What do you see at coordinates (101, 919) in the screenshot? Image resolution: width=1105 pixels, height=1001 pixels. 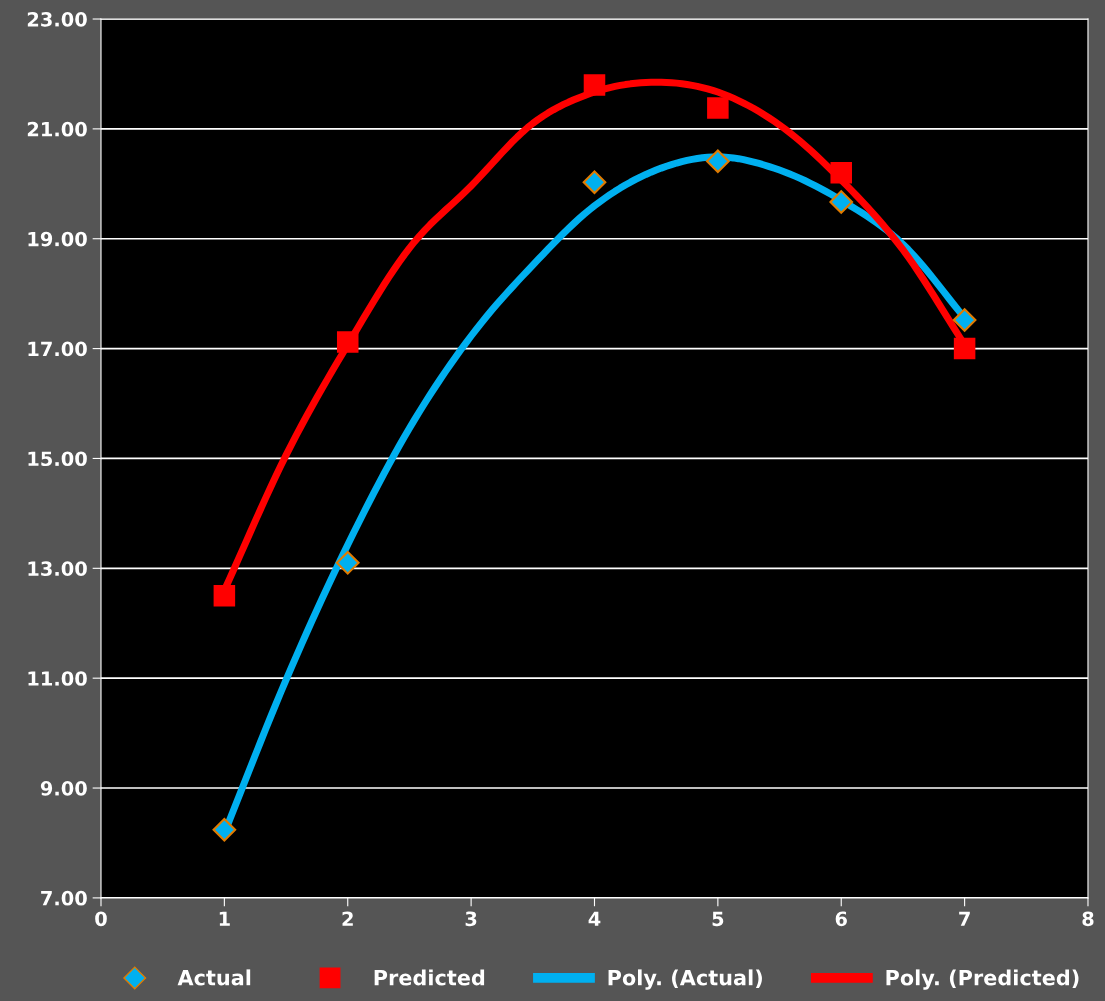 I see `x-tick-label: 0` at bounding box center [101, 919].